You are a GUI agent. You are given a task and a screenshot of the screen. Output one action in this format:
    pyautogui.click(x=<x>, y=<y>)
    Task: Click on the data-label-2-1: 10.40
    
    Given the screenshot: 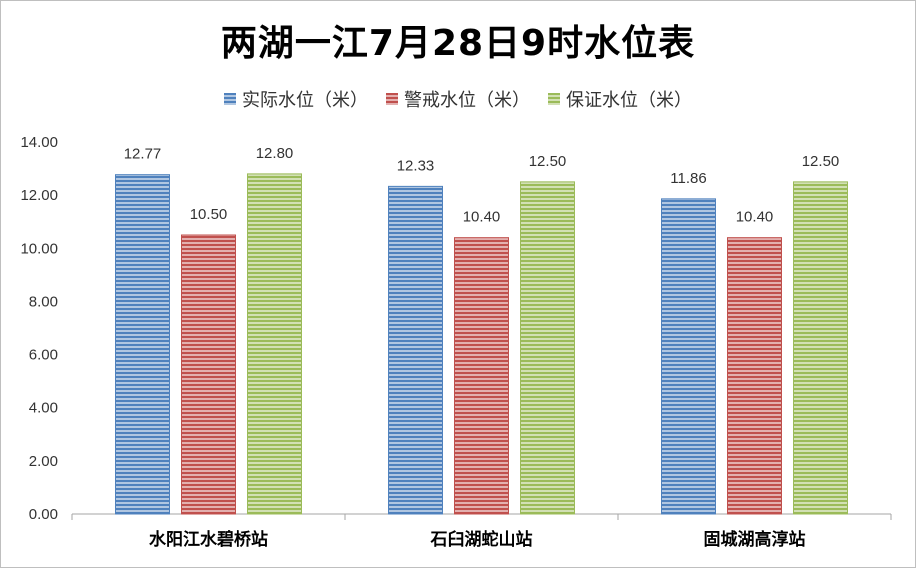 What is the action you would take?
    pyautogui.click(x=755, y=217)
    